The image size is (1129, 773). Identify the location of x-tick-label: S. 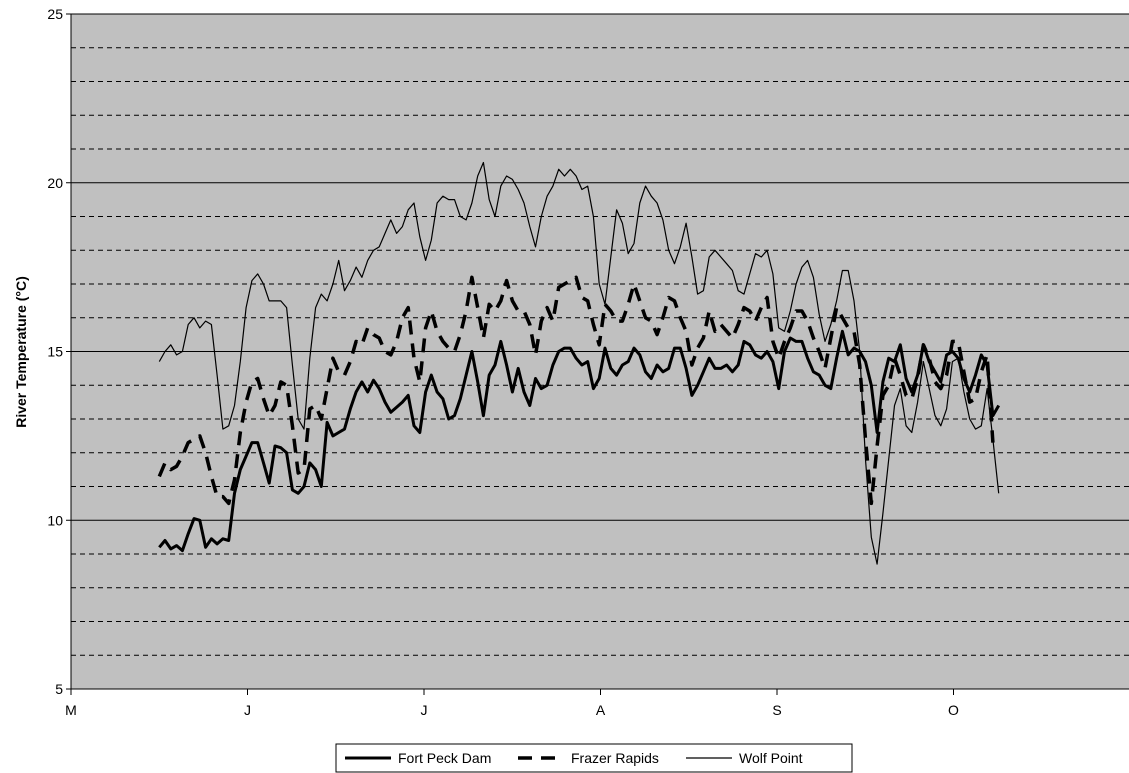
(776, 710).